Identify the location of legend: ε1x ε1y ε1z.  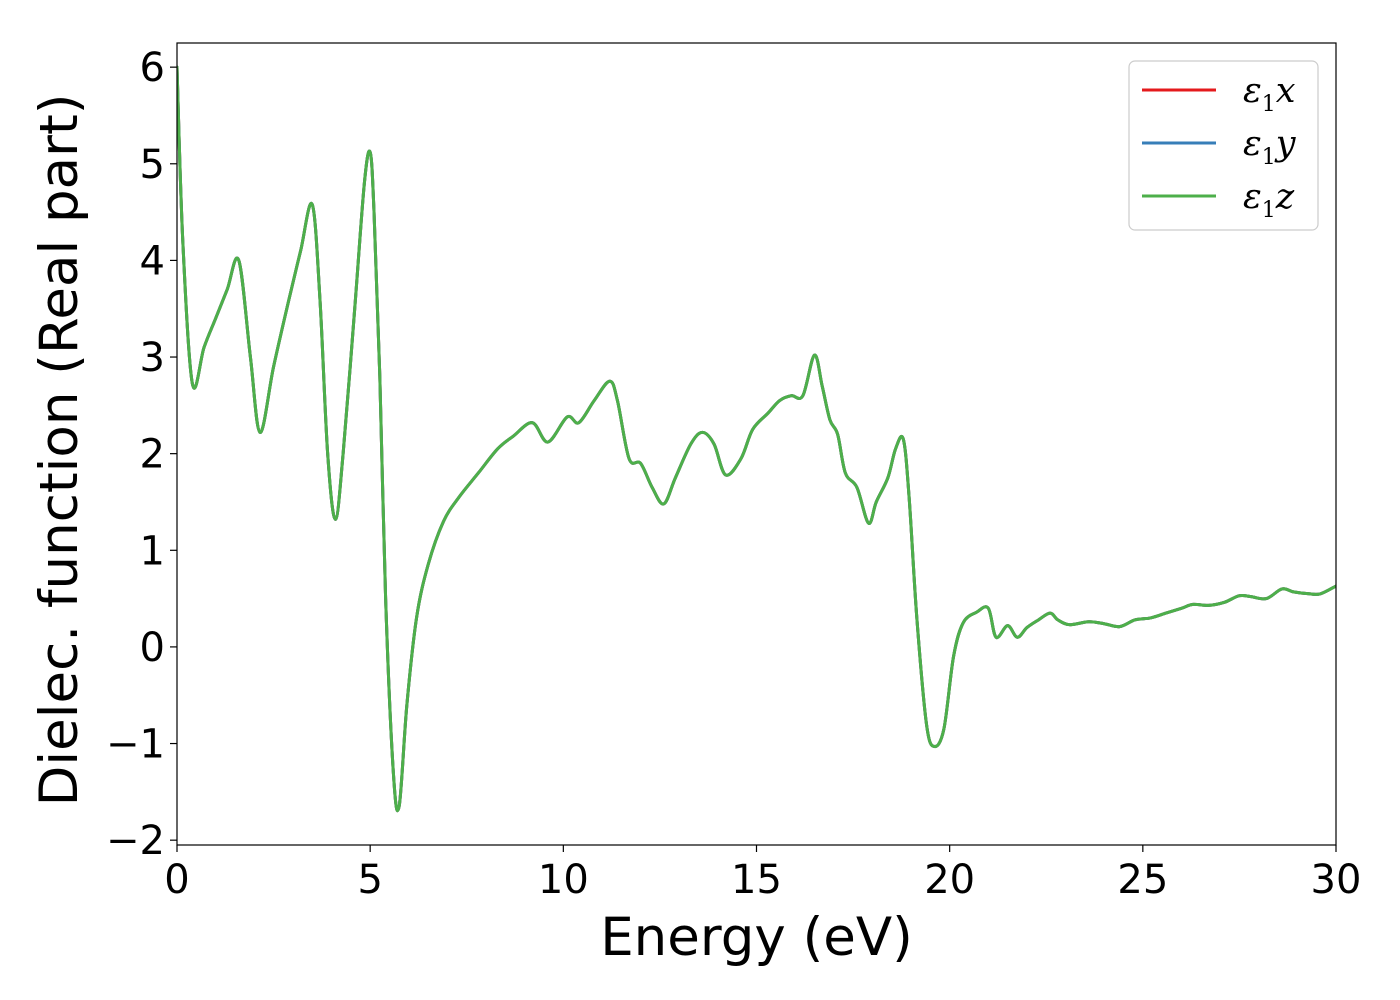
(1223, 145).